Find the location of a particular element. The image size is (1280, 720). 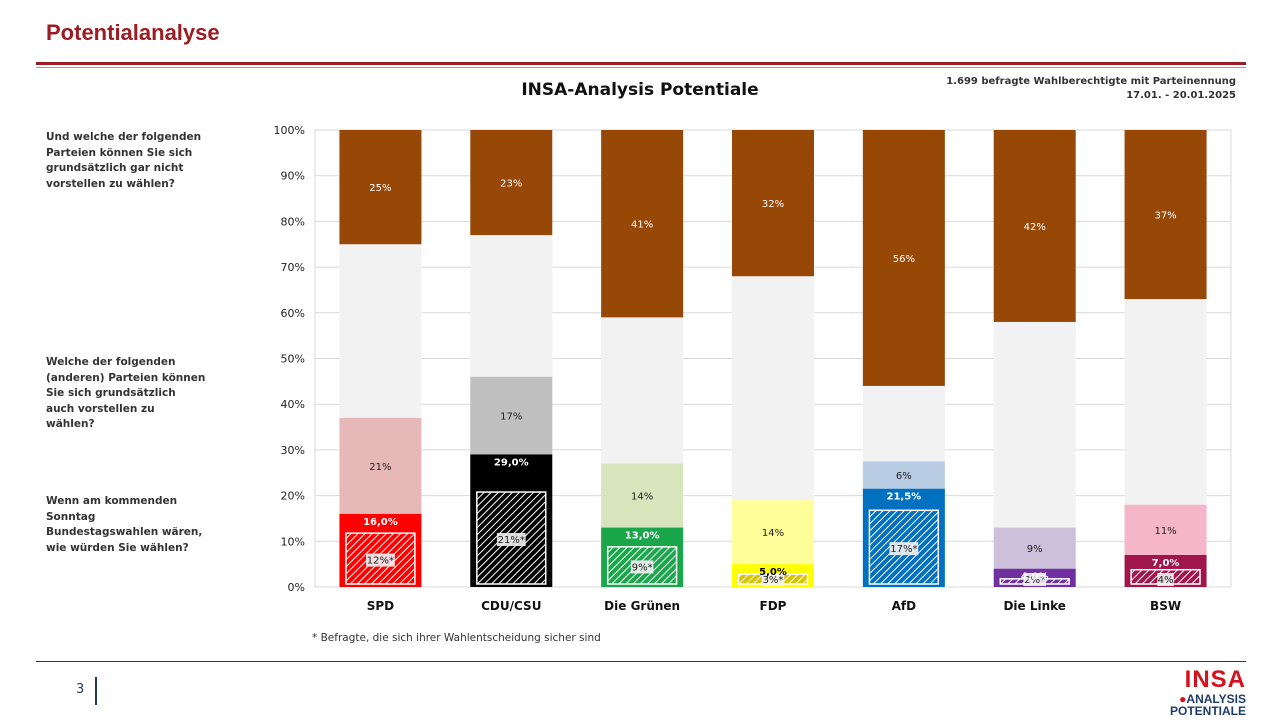

data-label-also-vote: 9% is located at coordinates (1035, 549).